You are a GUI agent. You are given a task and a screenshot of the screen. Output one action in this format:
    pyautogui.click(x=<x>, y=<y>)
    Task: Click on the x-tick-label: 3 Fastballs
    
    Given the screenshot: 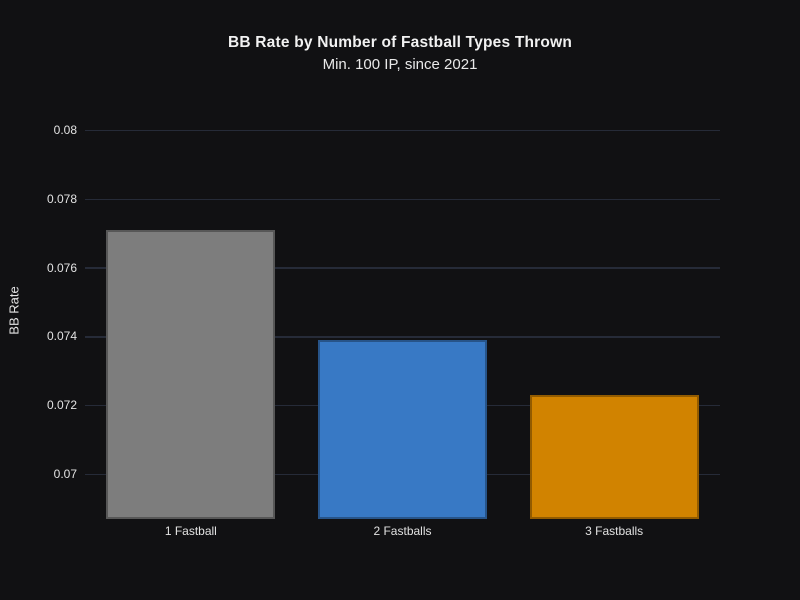 What is the action you would take?
    pyautogui.click(x=614, y=531)
    